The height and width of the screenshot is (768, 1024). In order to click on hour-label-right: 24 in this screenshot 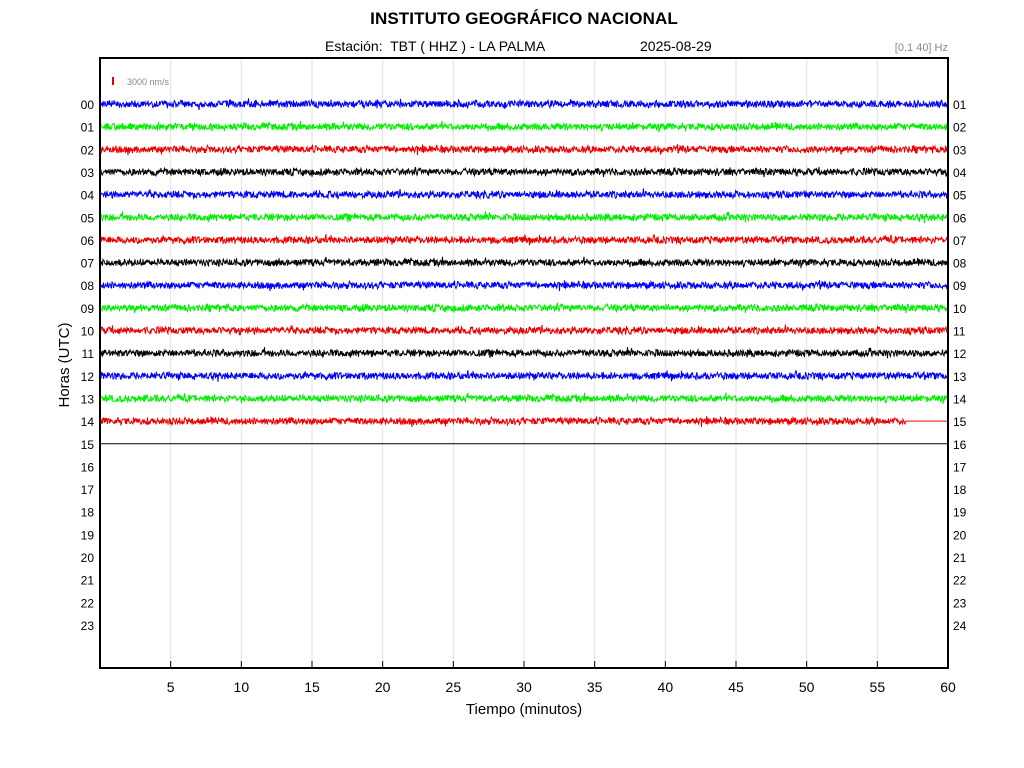, I will do `click(960, 626)`.